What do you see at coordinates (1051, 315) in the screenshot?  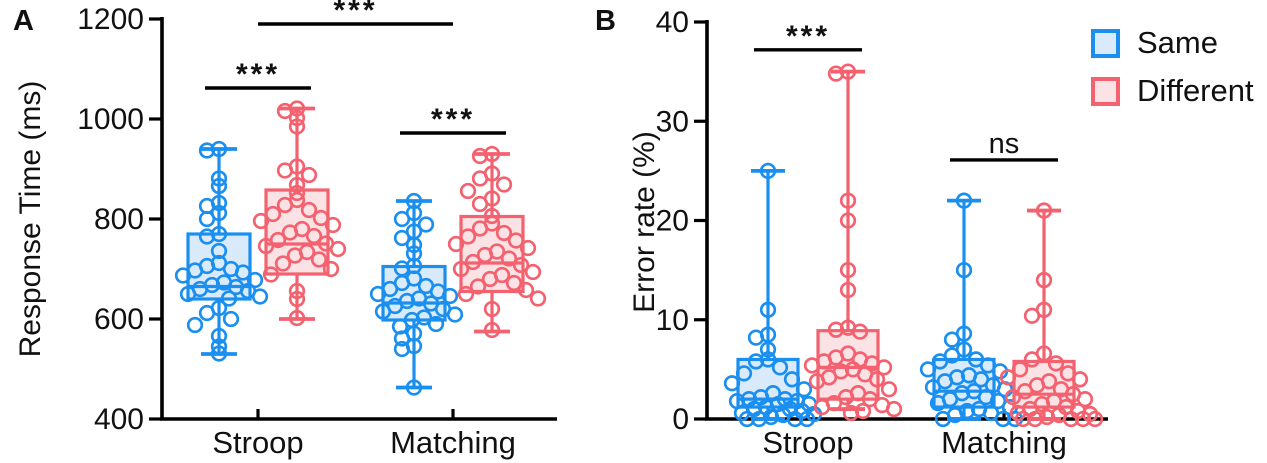 I see `box-matching-different` at bounding box center [1051, 315].